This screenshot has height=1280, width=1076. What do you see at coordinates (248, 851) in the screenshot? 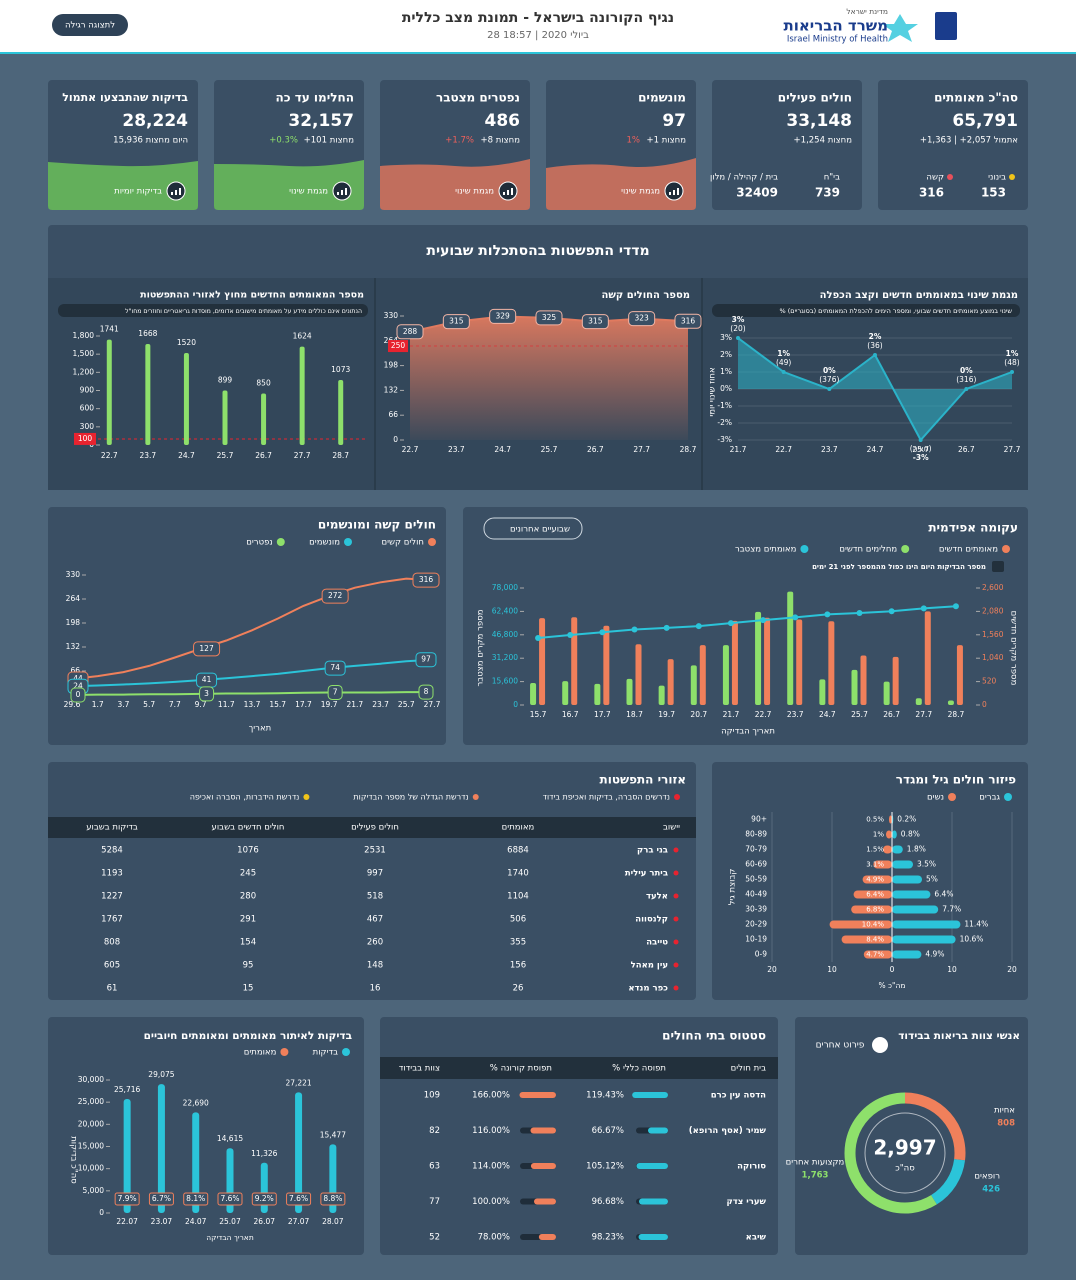
I see `cell: 1076` at bounding box center [248, 851].